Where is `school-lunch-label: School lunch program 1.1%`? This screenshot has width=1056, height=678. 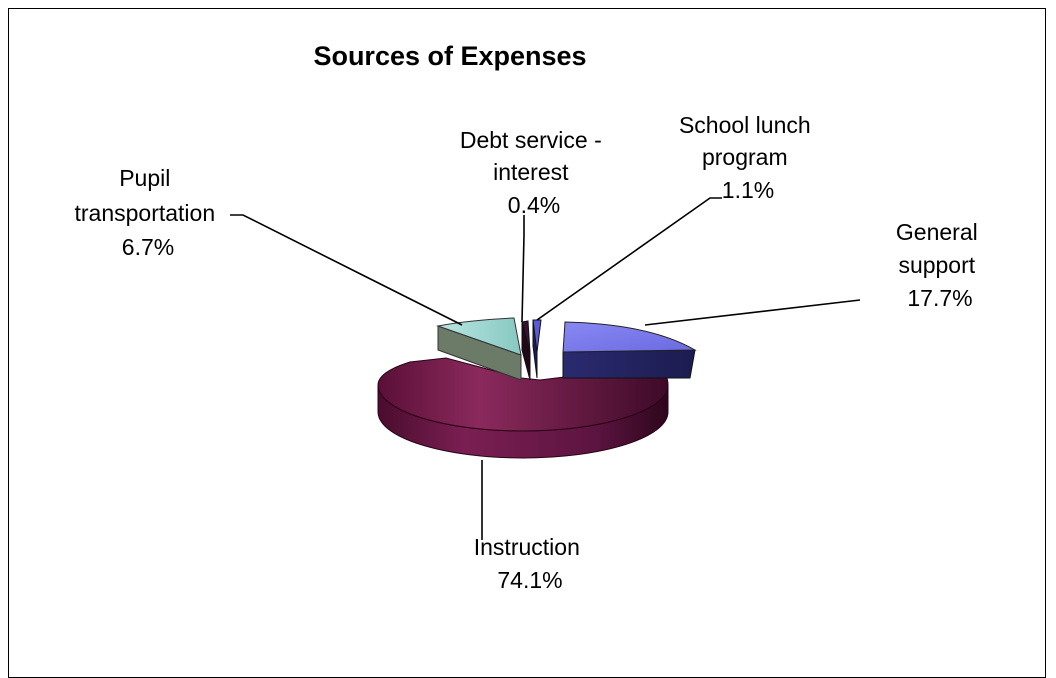
school-lunch-label: School lunch program 1.1% is located at coordinates (748, 157).